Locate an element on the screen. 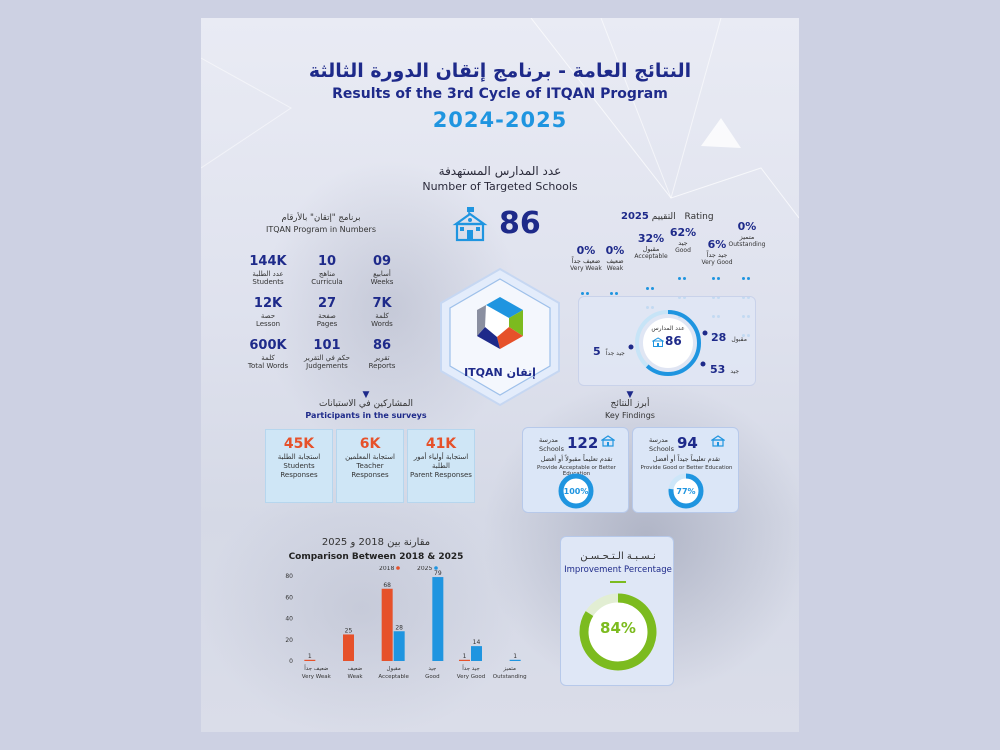 The height and width of the screenshot is (750, 1000). participant-value: 41K is located at coordinates (441, 444).